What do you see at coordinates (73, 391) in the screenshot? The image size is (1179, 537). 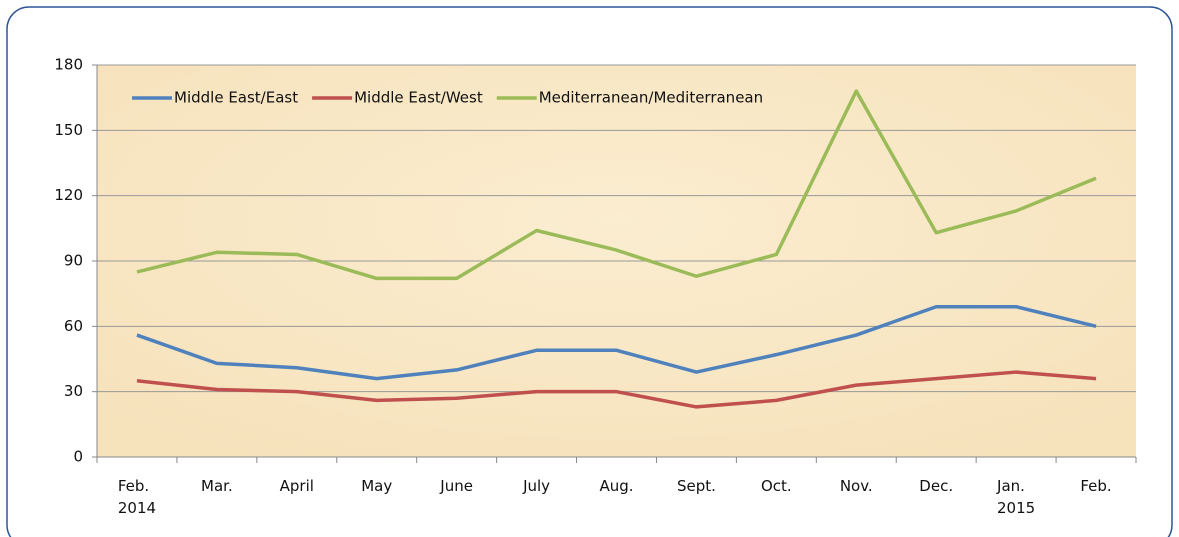 I see `y-tick-label: 30` at bounding box center [73, 391].